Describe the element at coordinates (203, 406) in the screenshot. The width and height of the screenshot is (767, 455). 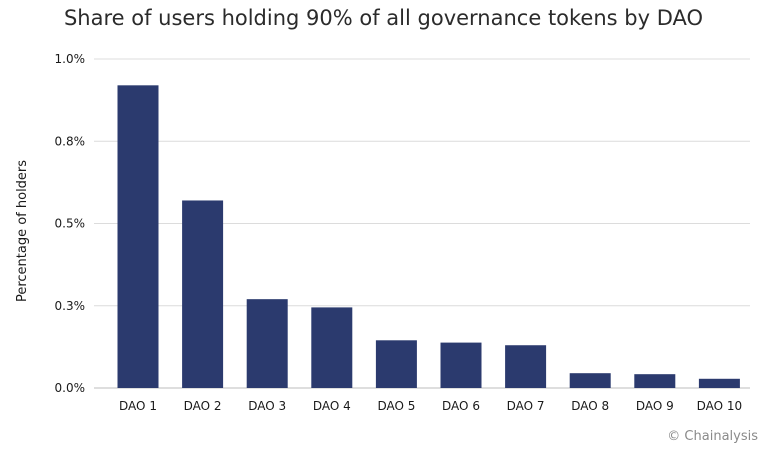
I see `x-tick-label: DAO 2` at that location.